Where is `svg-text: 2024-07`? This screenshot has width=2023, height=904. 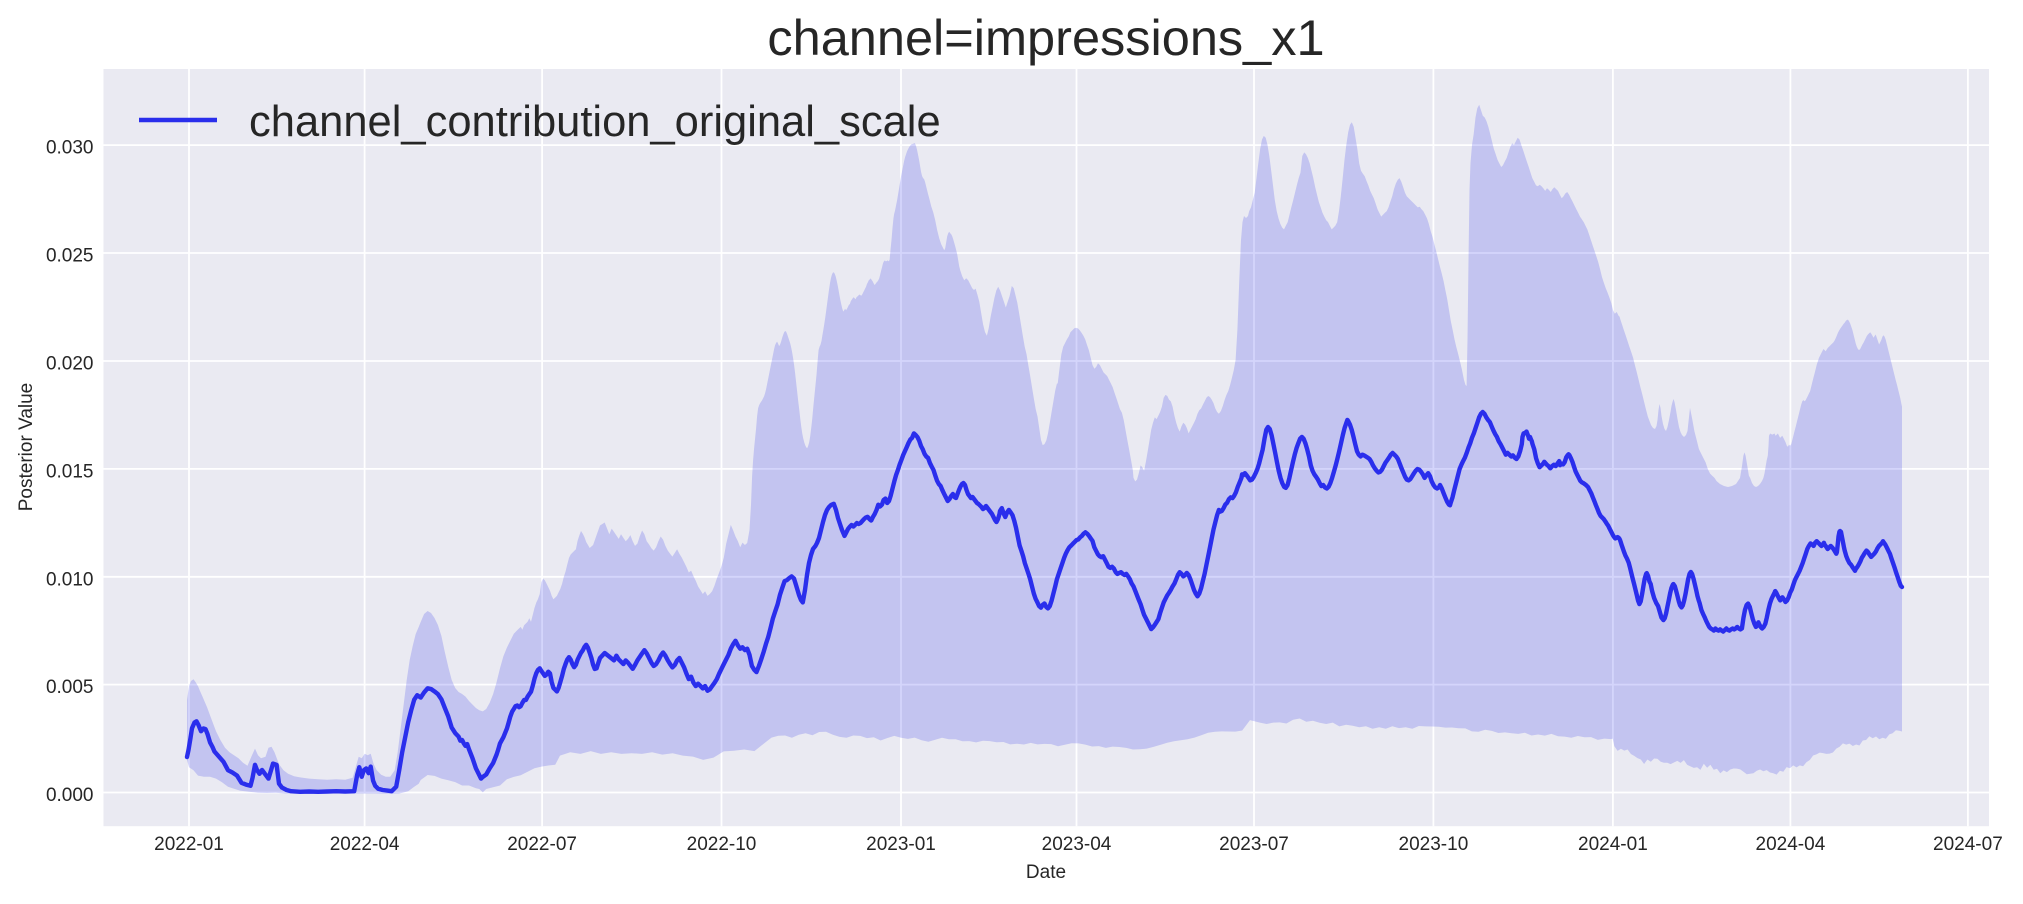
svg-text: 2024-07 is located at coordinates (1968, 844).